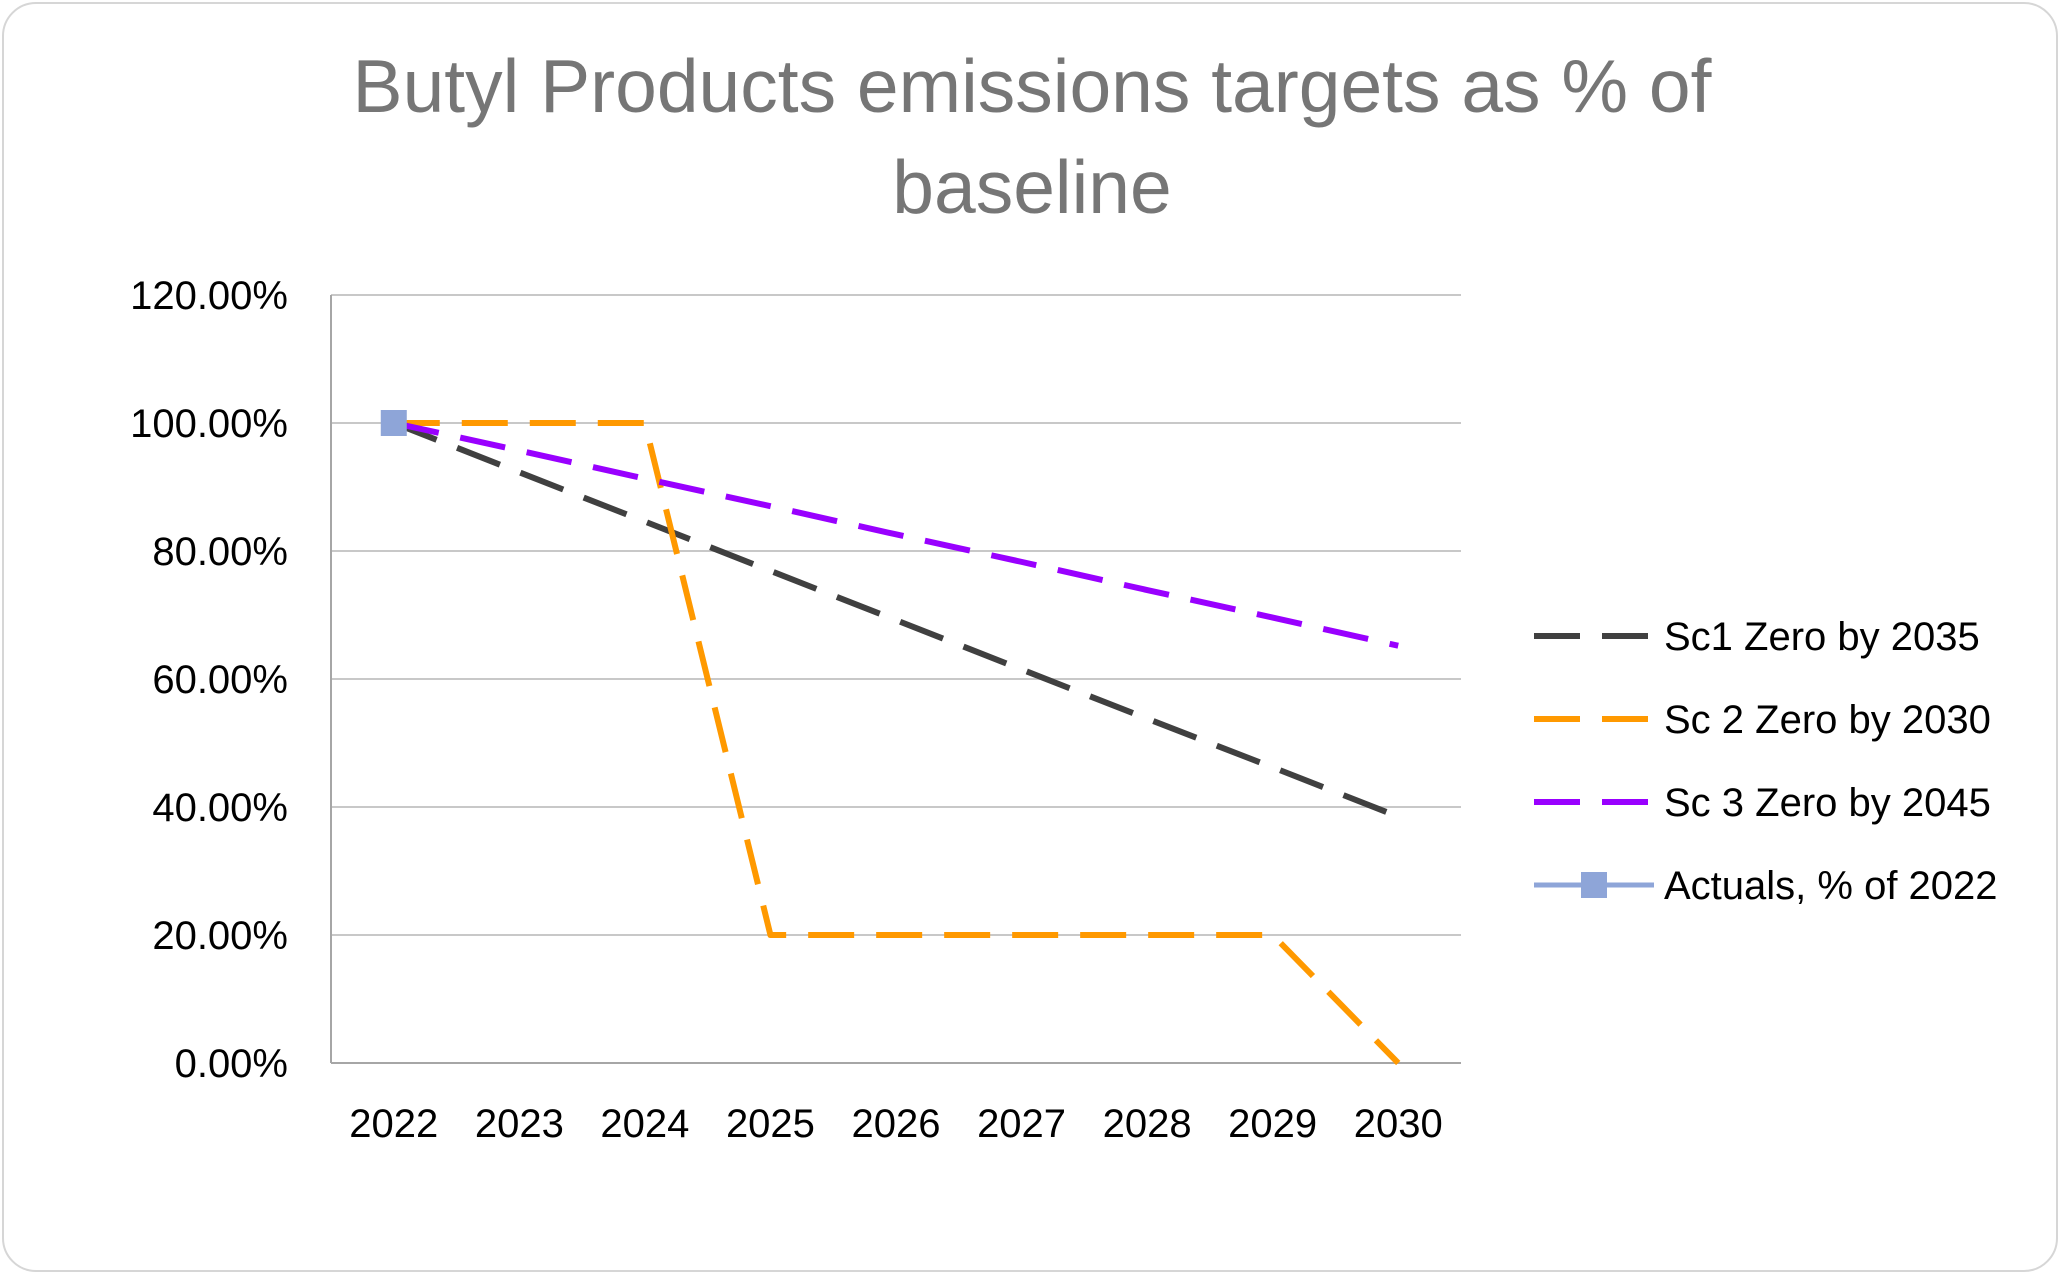 This screenshot has width=2064, height=1278. I want to click on series-marker, so click(393, 423).